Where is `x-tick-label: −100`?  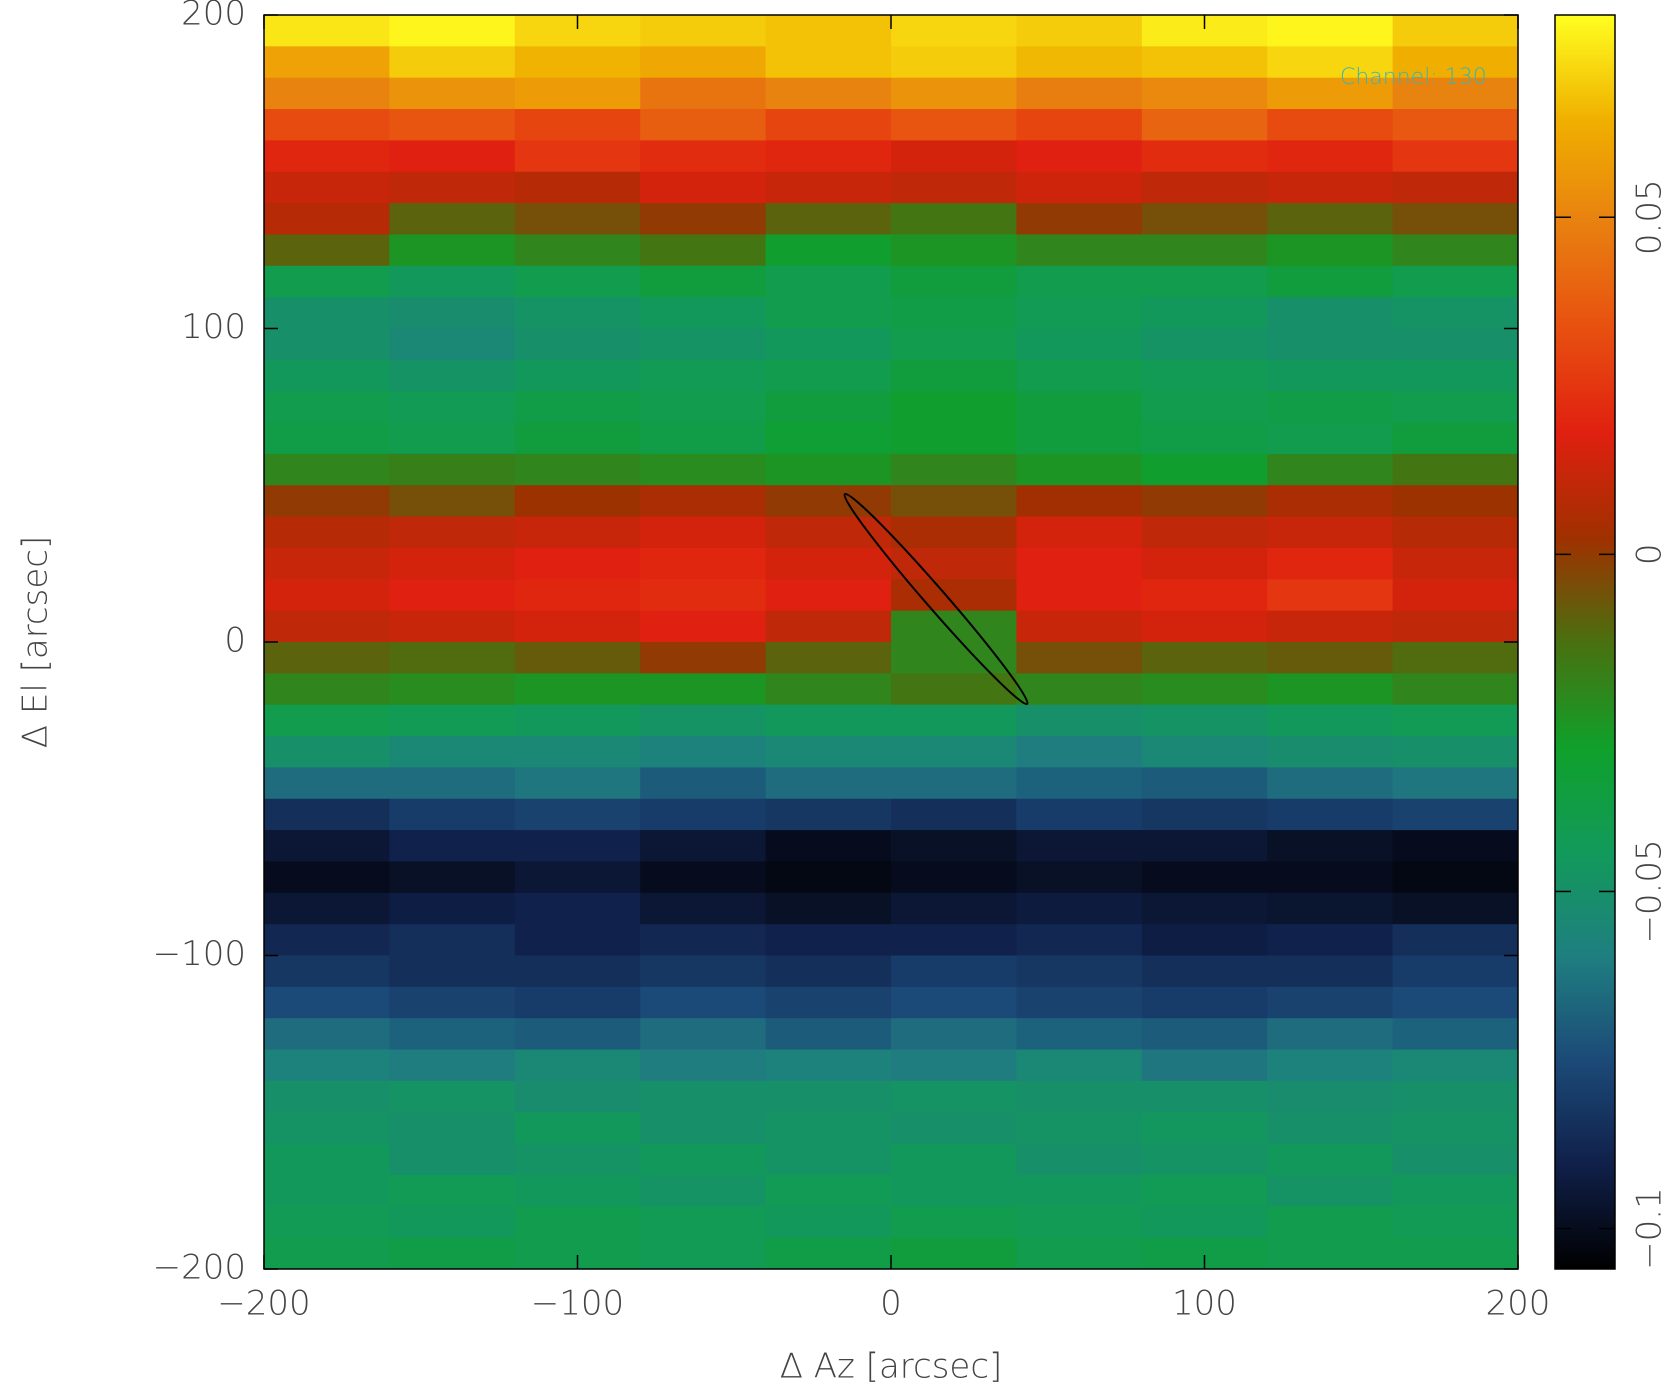
x-tick-label: −100 is located at coordinates (577, 1304).